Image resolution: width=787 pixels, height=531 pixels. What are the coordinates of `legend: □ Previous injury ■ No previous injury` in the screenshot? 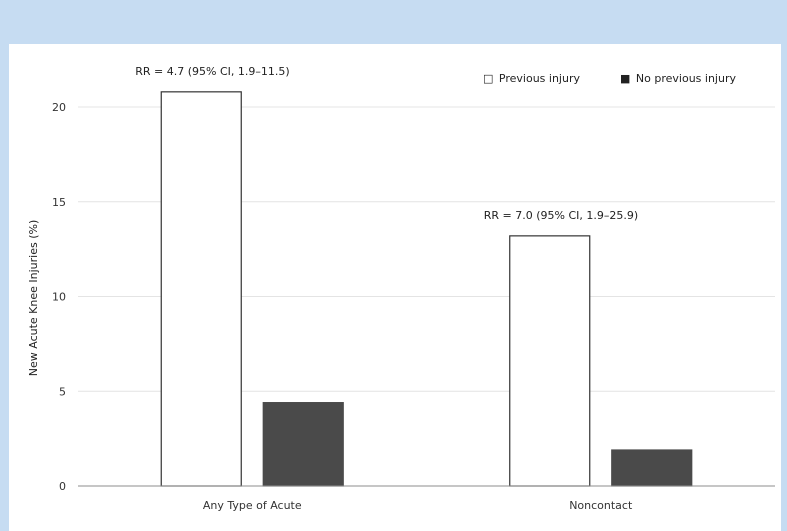 It's located at (609, 78).